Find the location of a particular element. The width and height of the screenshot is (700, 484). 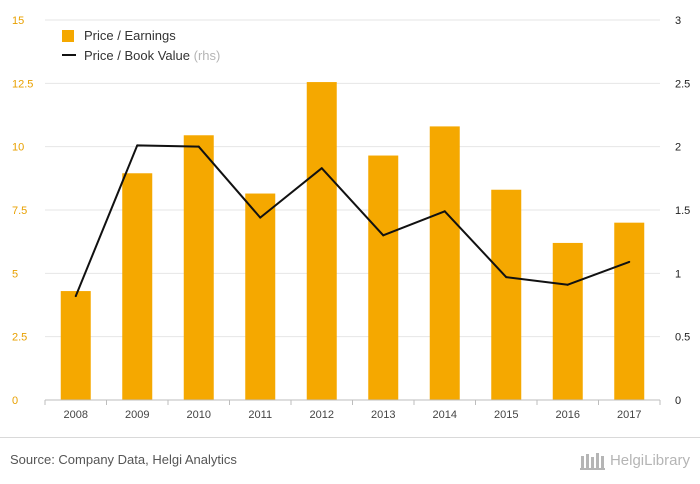

x-tick-label: 2017 is located at coordinates (629, 415).